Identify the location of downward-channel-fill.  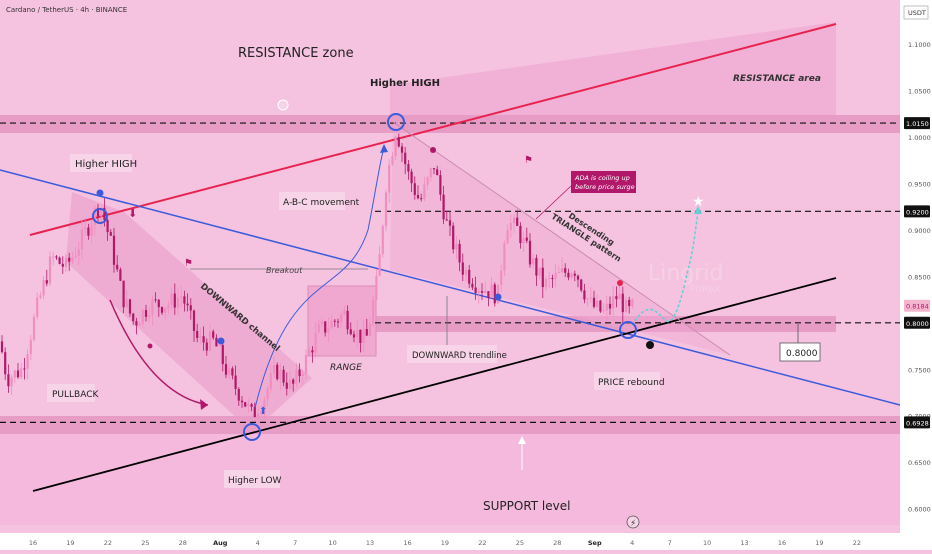
(189, 312).